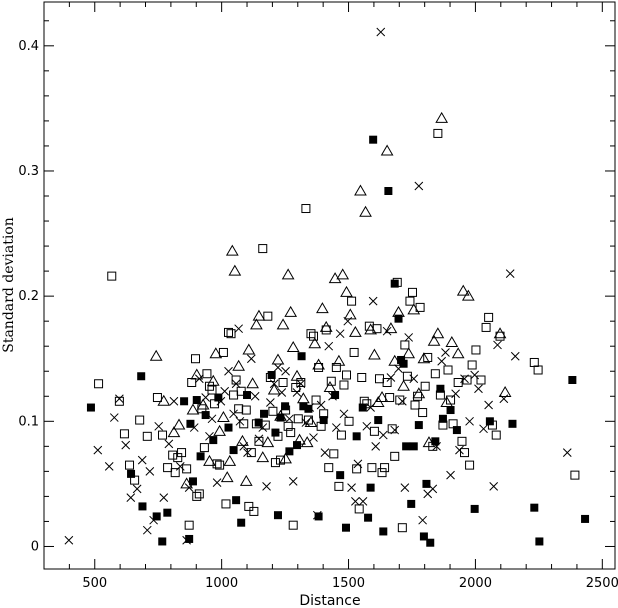 The width and height of the screenshot is (618, 608). I want to click on x-tick-label: 1000, so click(221, 583).